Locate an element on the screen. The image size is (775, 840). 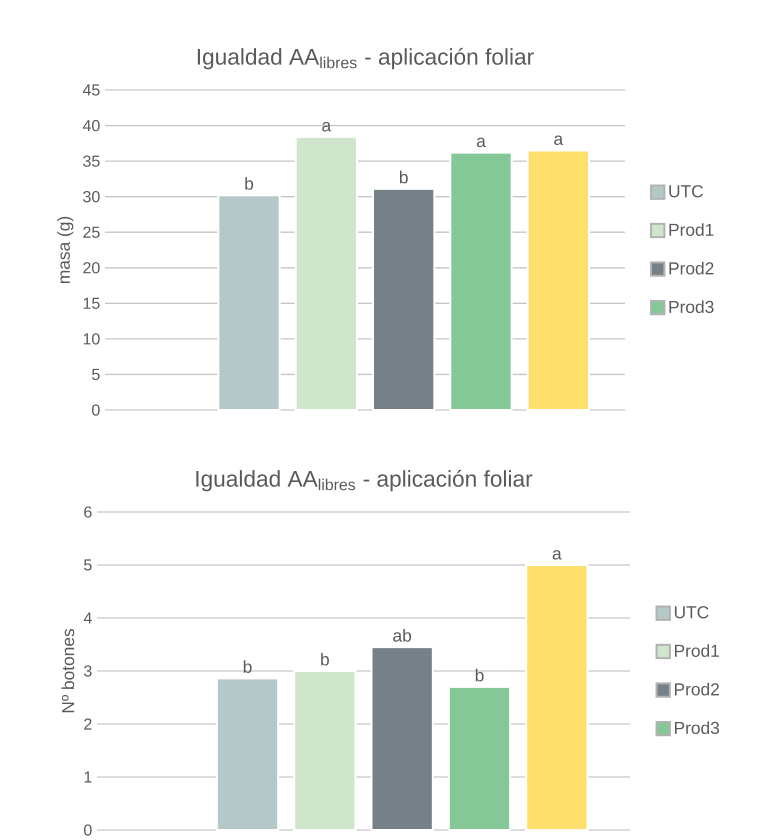
y-tick-label: 15 is located at coordinates (92, 303).